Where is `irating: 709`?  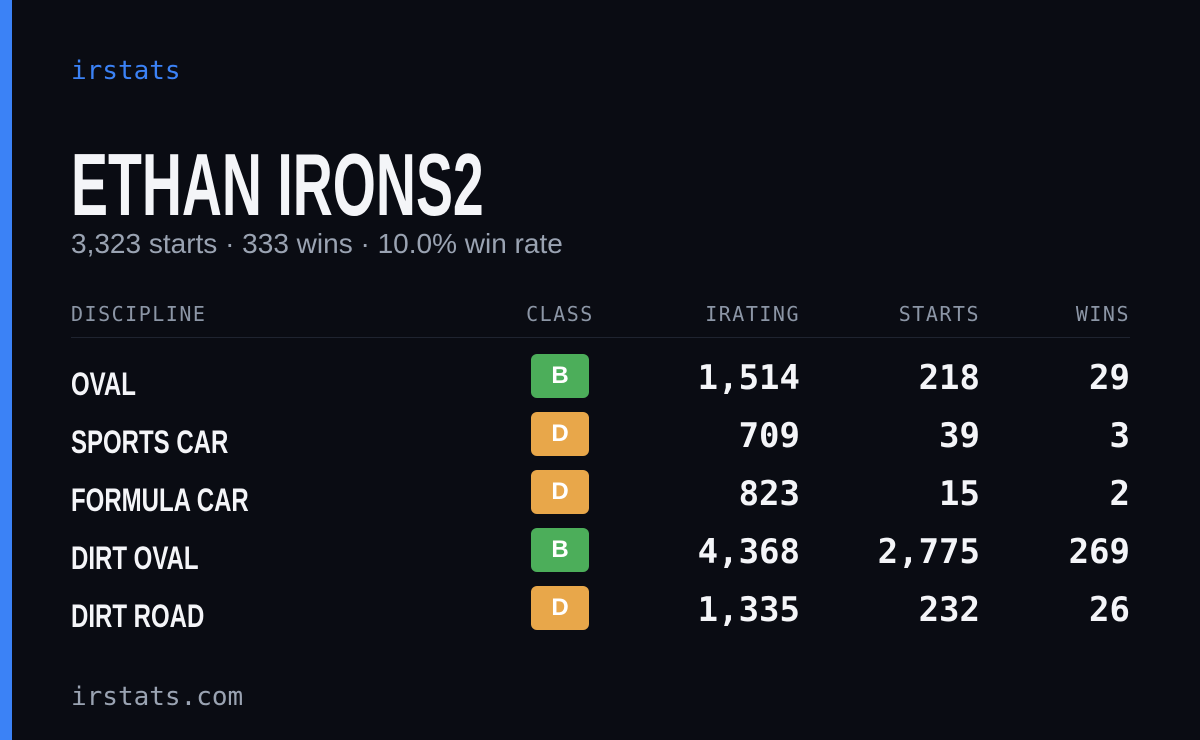 irating: 709 is located at coordinates (769, 436).